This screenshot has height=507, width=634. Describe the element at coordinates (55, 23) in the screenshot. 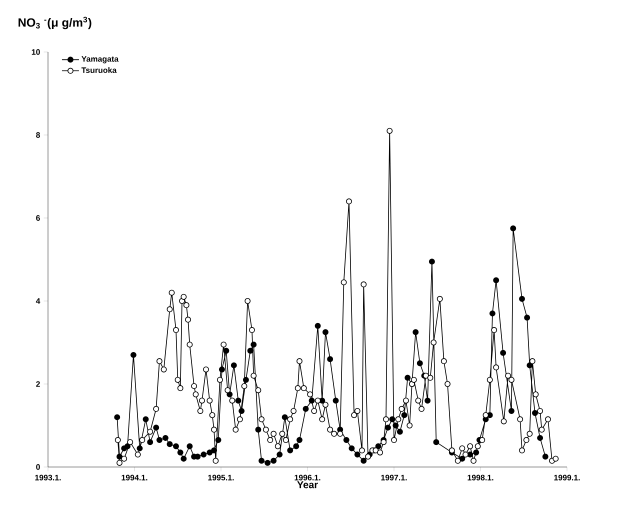

I see `y-axis-title: NO$_{3}$ $^{-}$(μ g/m$^{3}$)` at that location.